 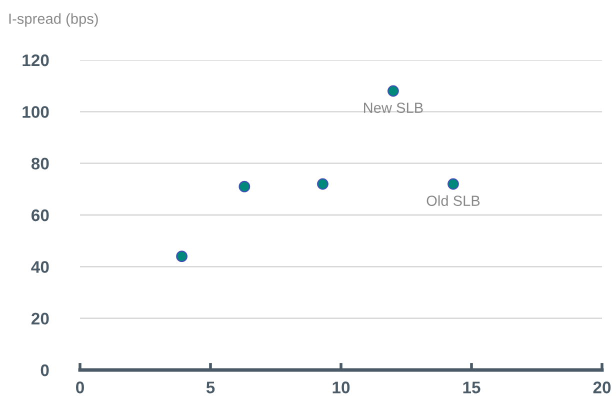 What do you see at coordinates (53, 20) in the screenshot?
I see `y-axis-title: I-spread (bps)` at bounding box center [53, 20].